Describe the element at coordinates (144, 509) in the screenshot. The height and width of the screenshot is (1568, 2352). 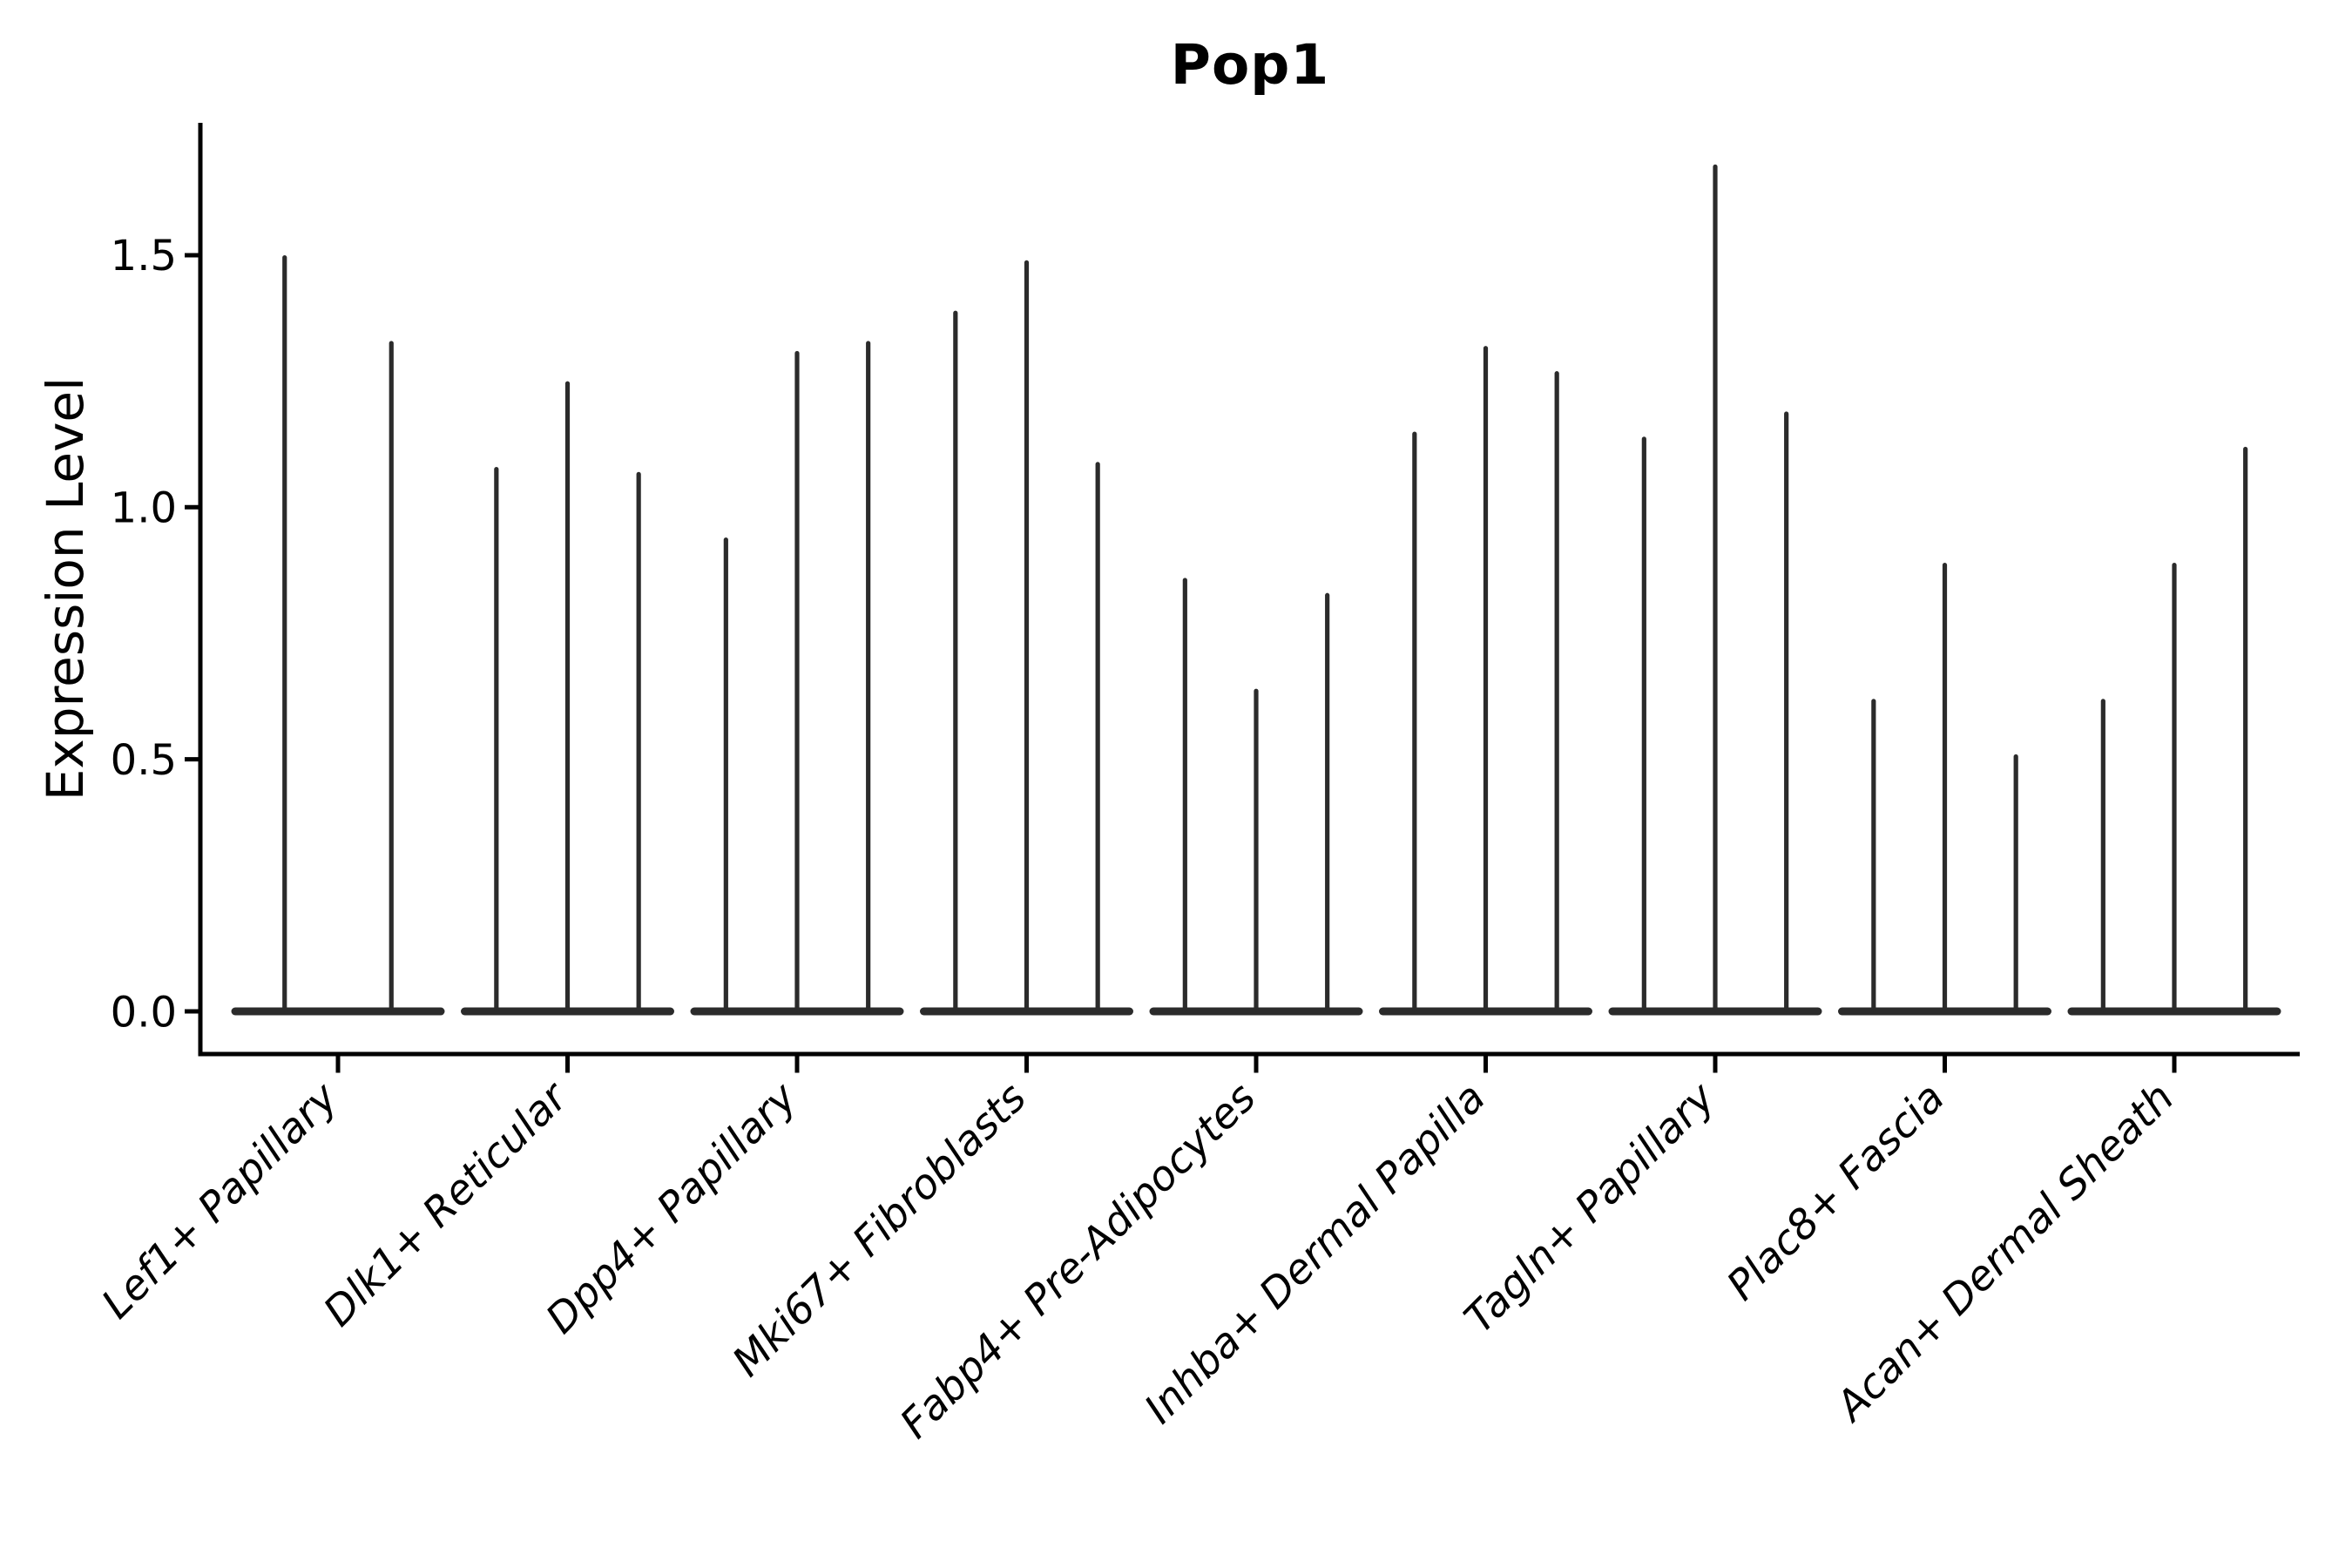
I see `y-tick-label: 1.0` at that location.